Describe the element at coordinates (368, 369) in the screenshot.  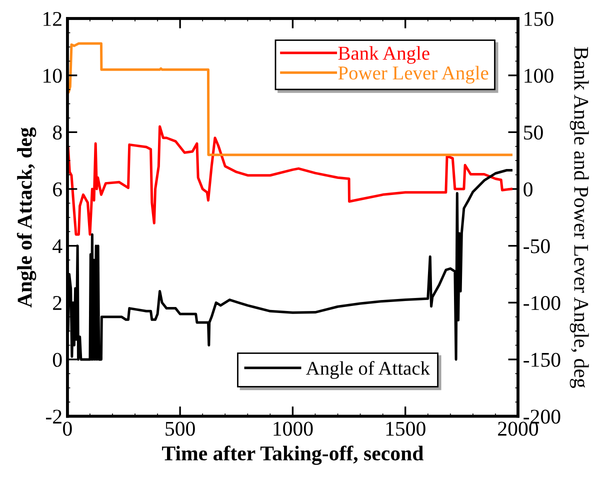
I see `legend-label: Angle of Attack` at that location.